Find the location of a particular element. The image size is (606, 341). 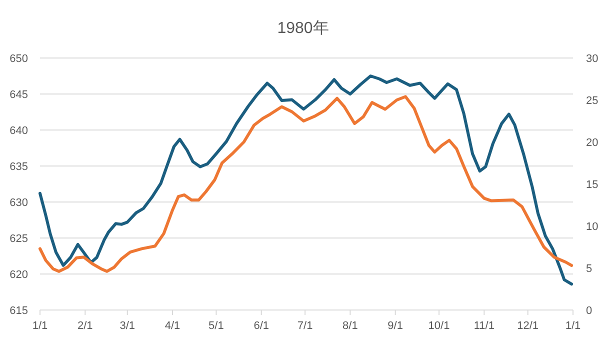

y-tick-label: 615 is located at coordinates (19, 311).